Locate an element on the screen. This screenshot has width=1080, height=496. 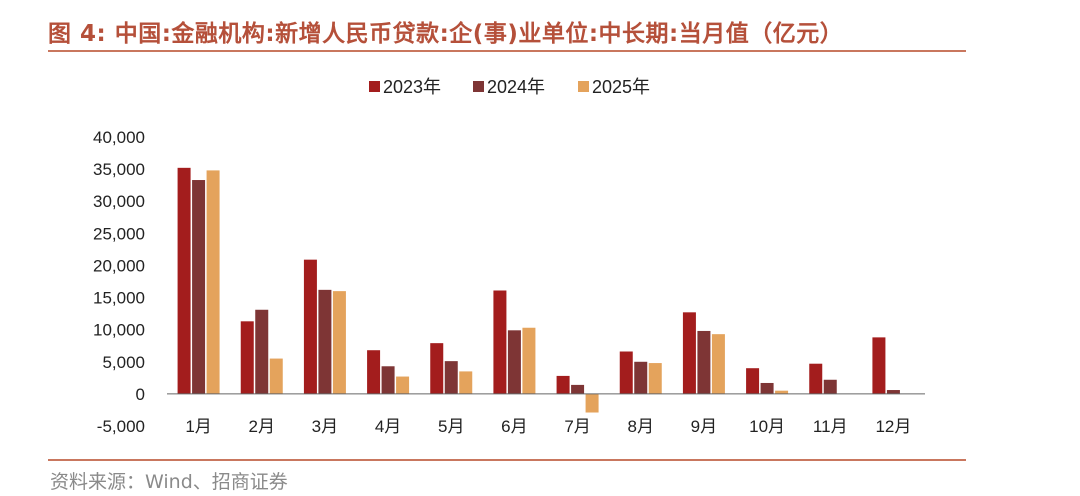
bar-2025年-5月 is located at coordinates (466, 382).